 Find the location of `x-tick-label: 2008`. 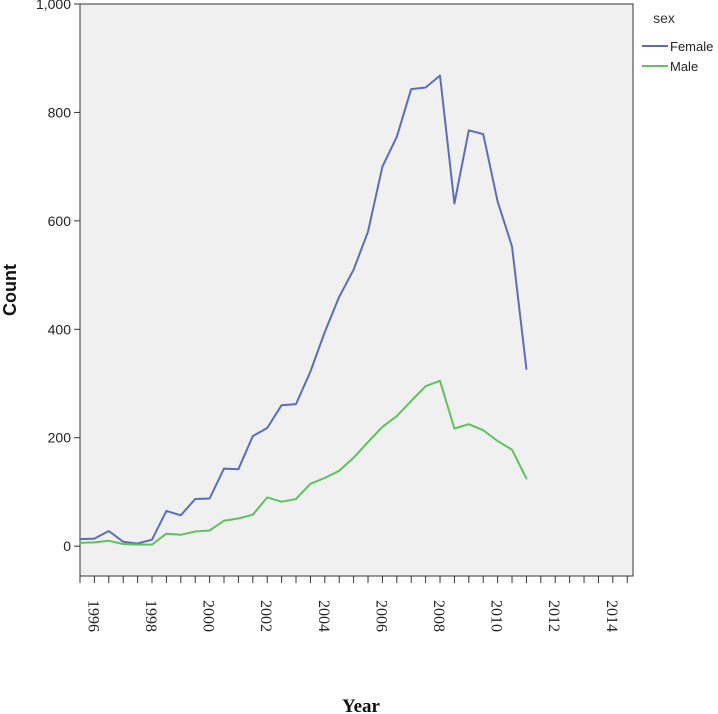

x-tick-label: 2008 is located at coordinates (438, 616).